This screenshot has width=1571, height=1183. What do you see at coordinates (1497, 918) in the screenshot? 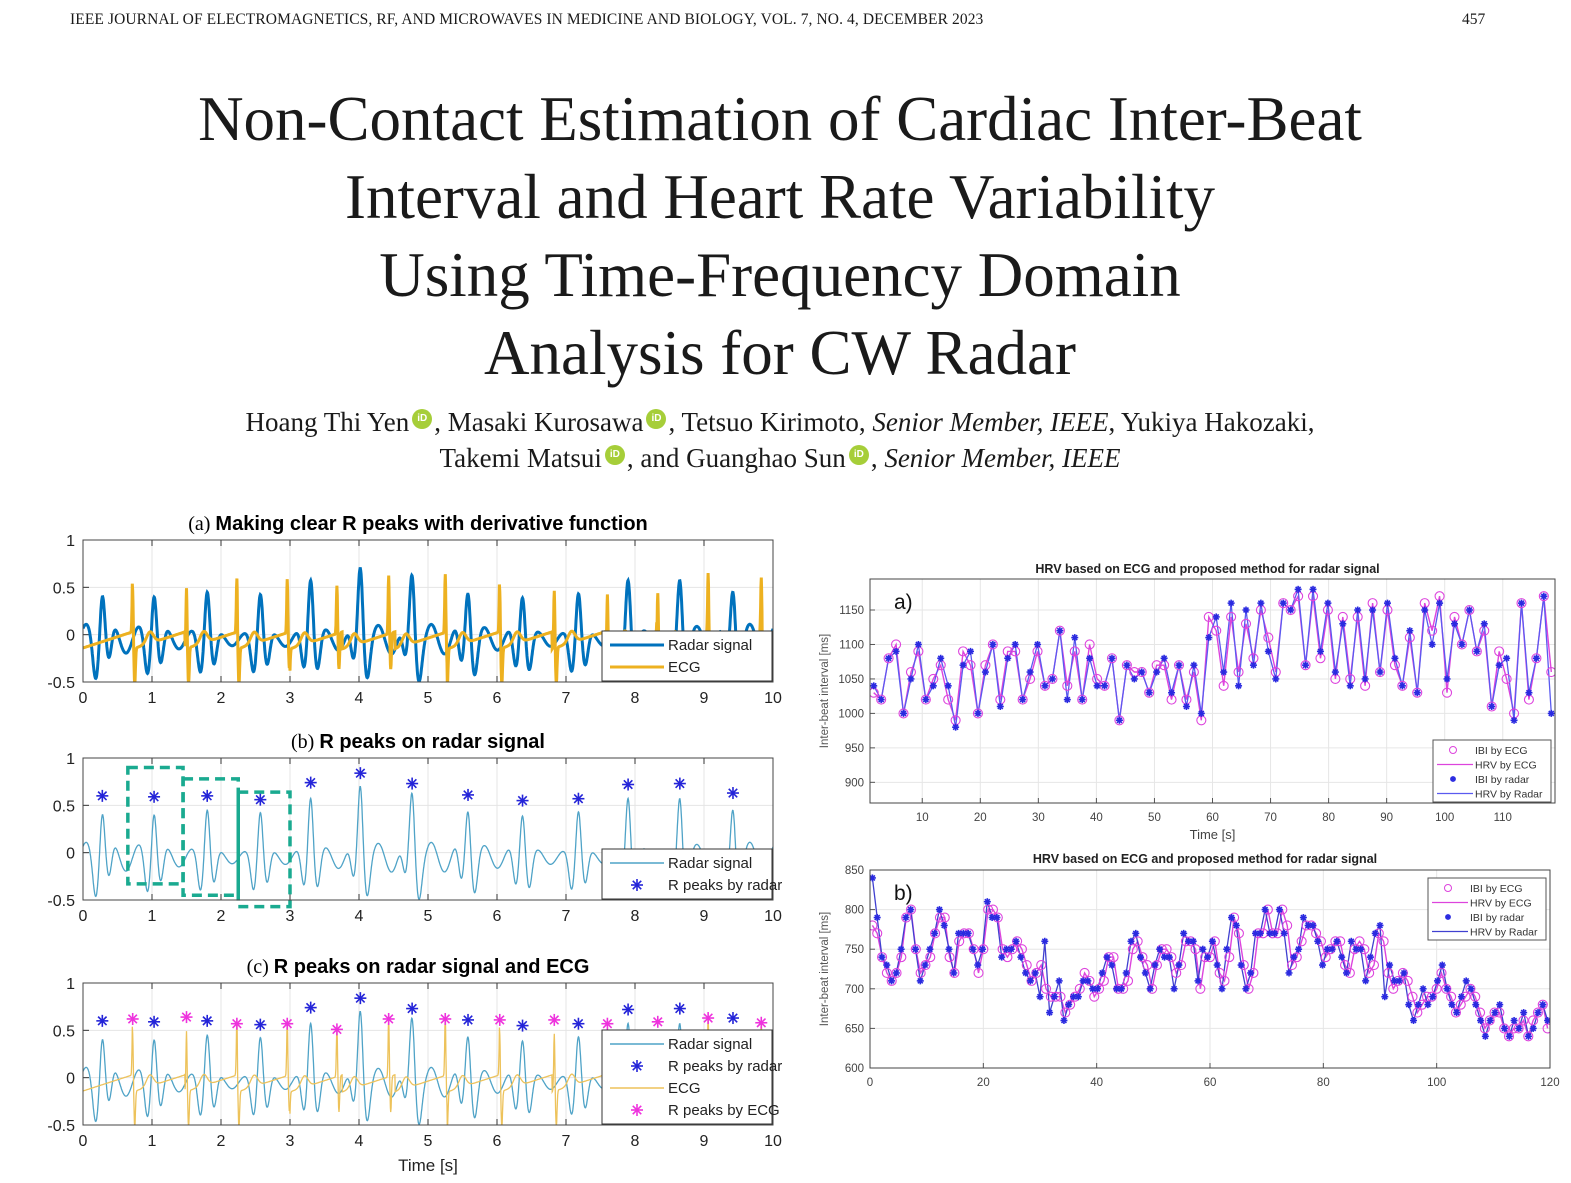
I see `legend-label: IBI by radar` at bounding box center [1497, 918].